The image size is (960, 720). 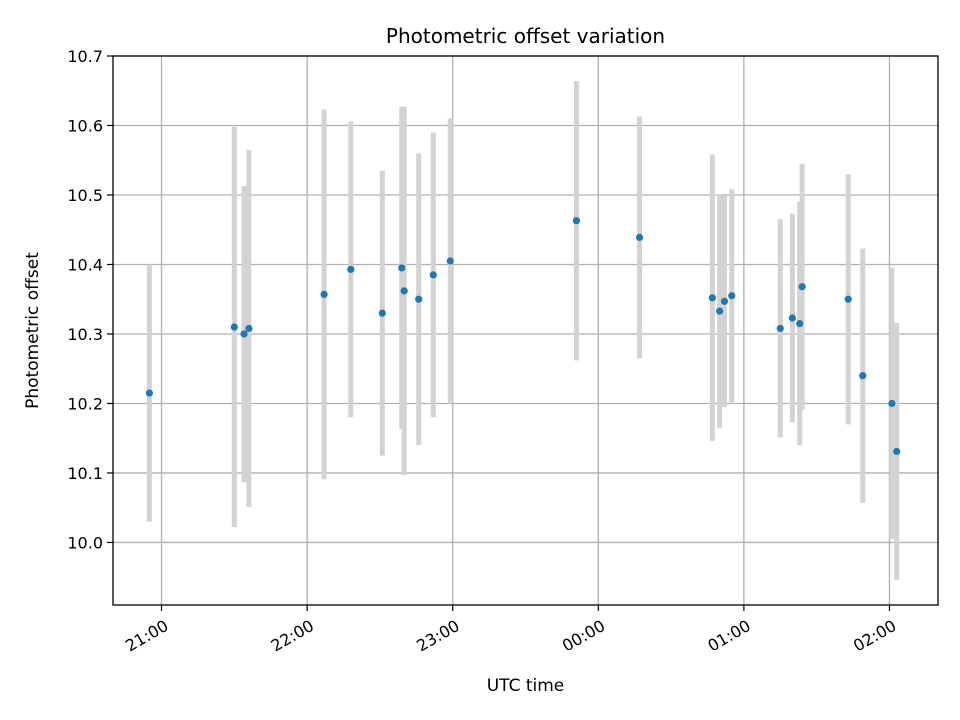 What do you see at coordinates (85, 264) in the screenshot?
I see `y-tick-label: 10.4` at bounding box center [85, 264].